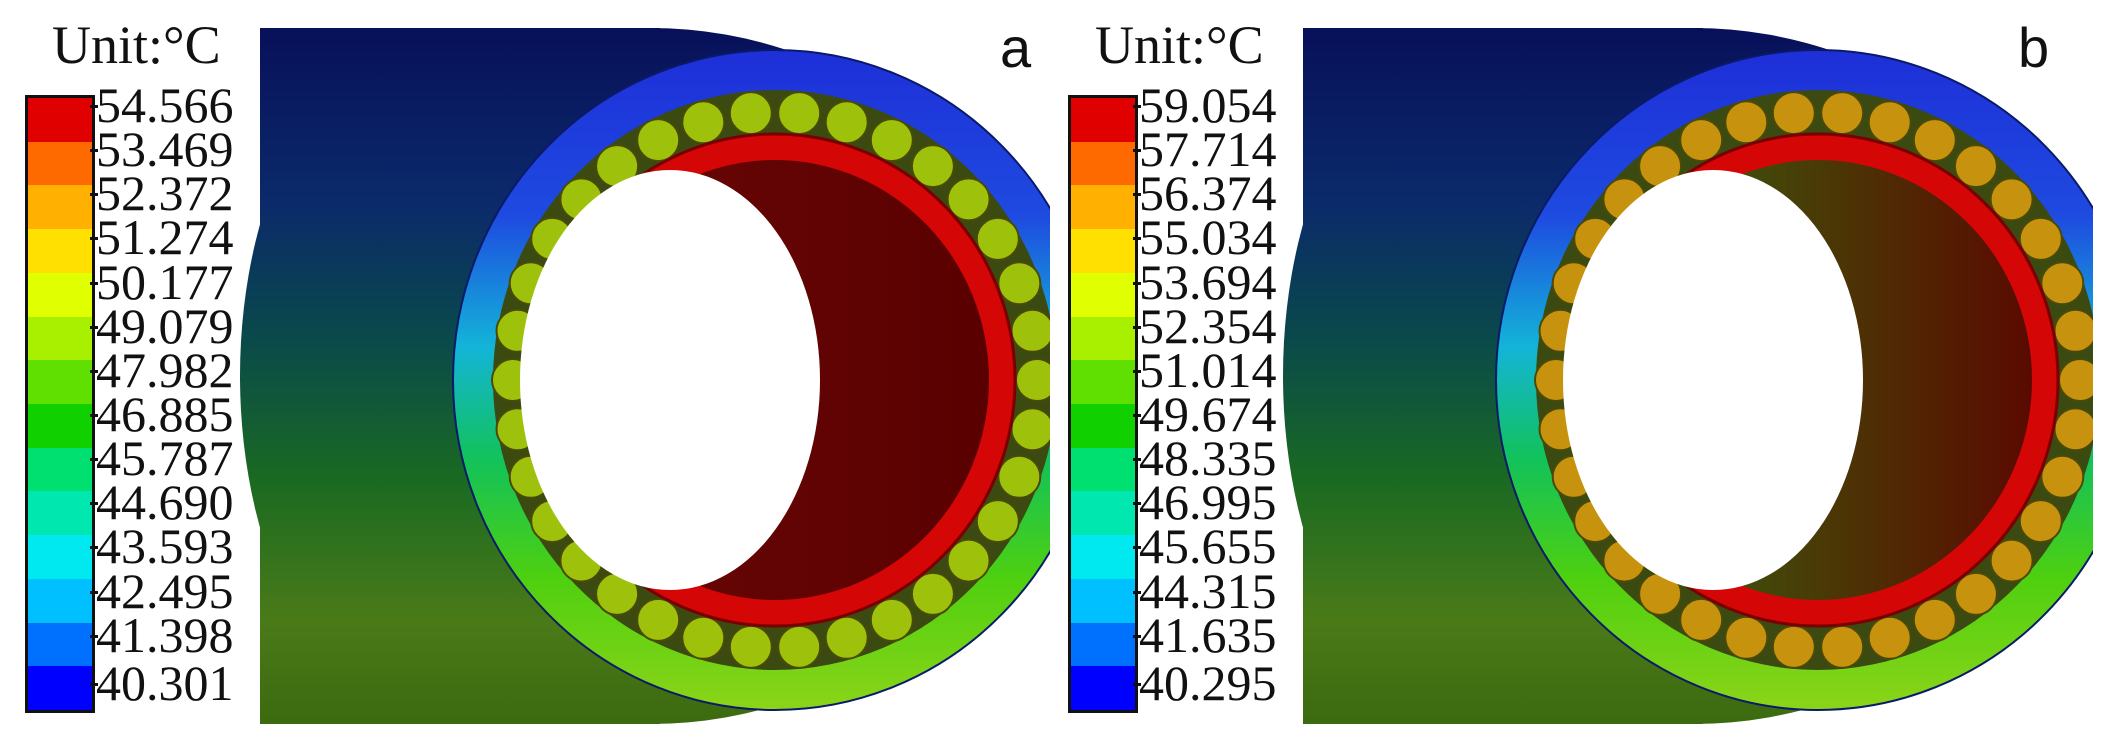 The height and width of the screenshot is (753, 2114). Describe the element at coordinates (1205, 193) in the screenshot. I see `legend-value: 56.374` at that location.